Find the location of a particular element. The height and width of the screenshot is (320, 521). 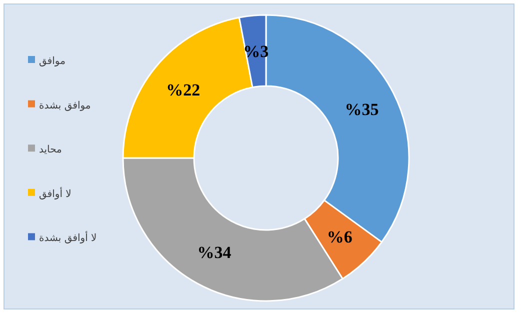

data-label: %34 is located at coordinates (214, 252).